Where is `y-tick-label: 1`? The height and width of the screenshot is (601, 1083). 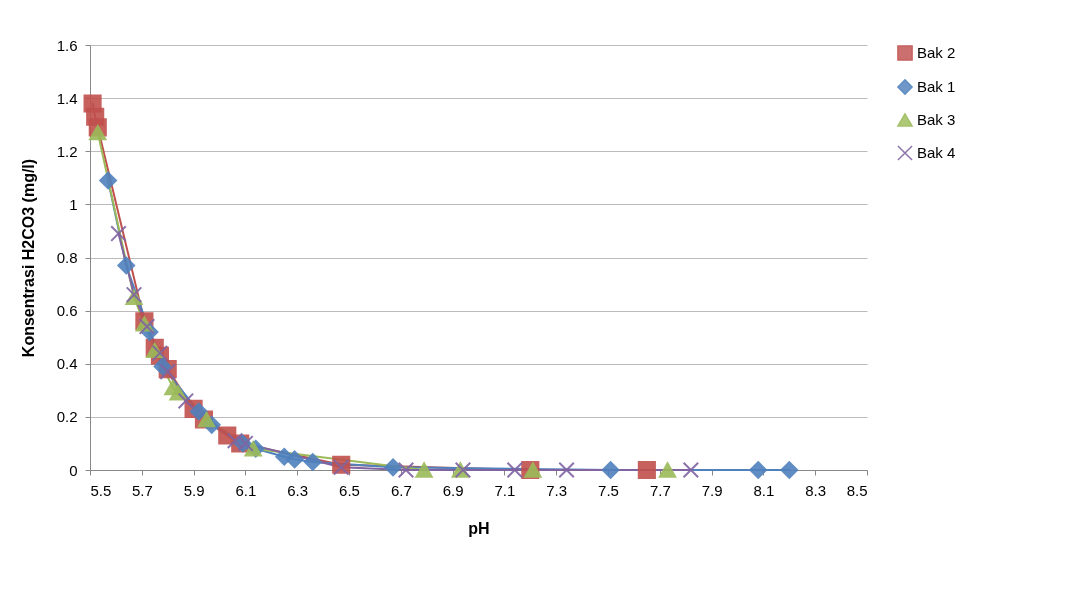
y-tick-label: 1 is located at coordinates (73, 204).